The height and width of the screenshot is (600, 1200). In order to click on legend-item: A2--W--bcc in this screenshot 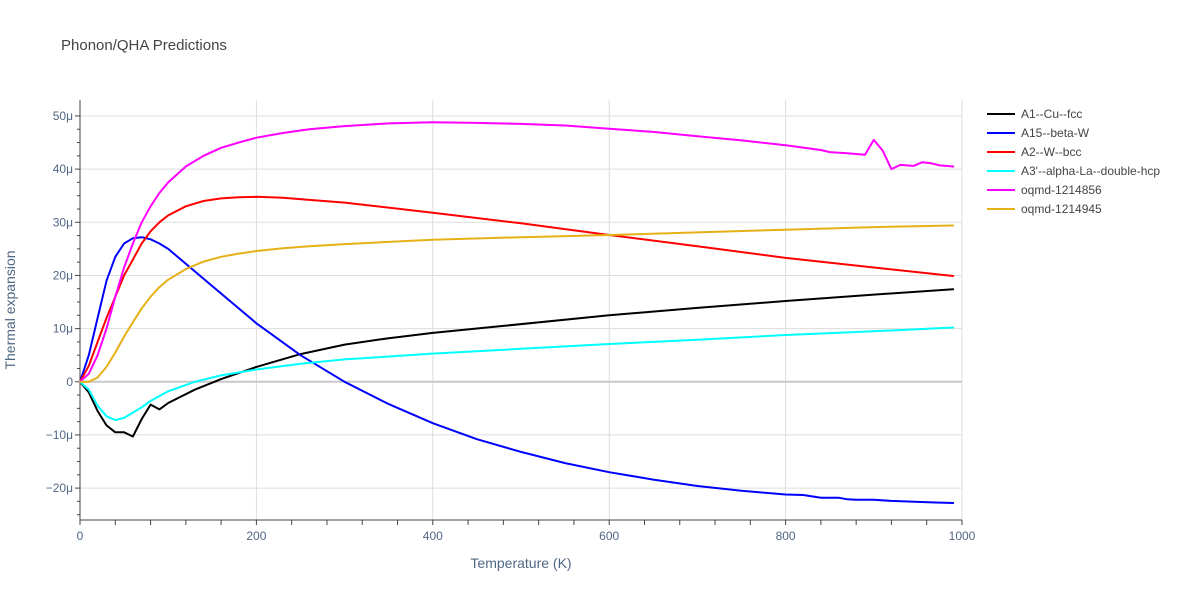, I will do `click(1034, 152)`.